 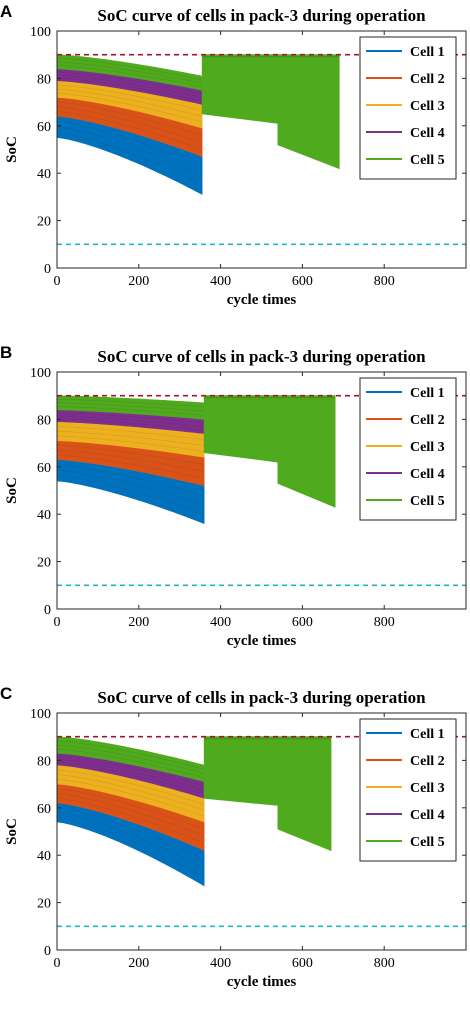 I want to click on panel-letter: B, so click(x=6, y=352).